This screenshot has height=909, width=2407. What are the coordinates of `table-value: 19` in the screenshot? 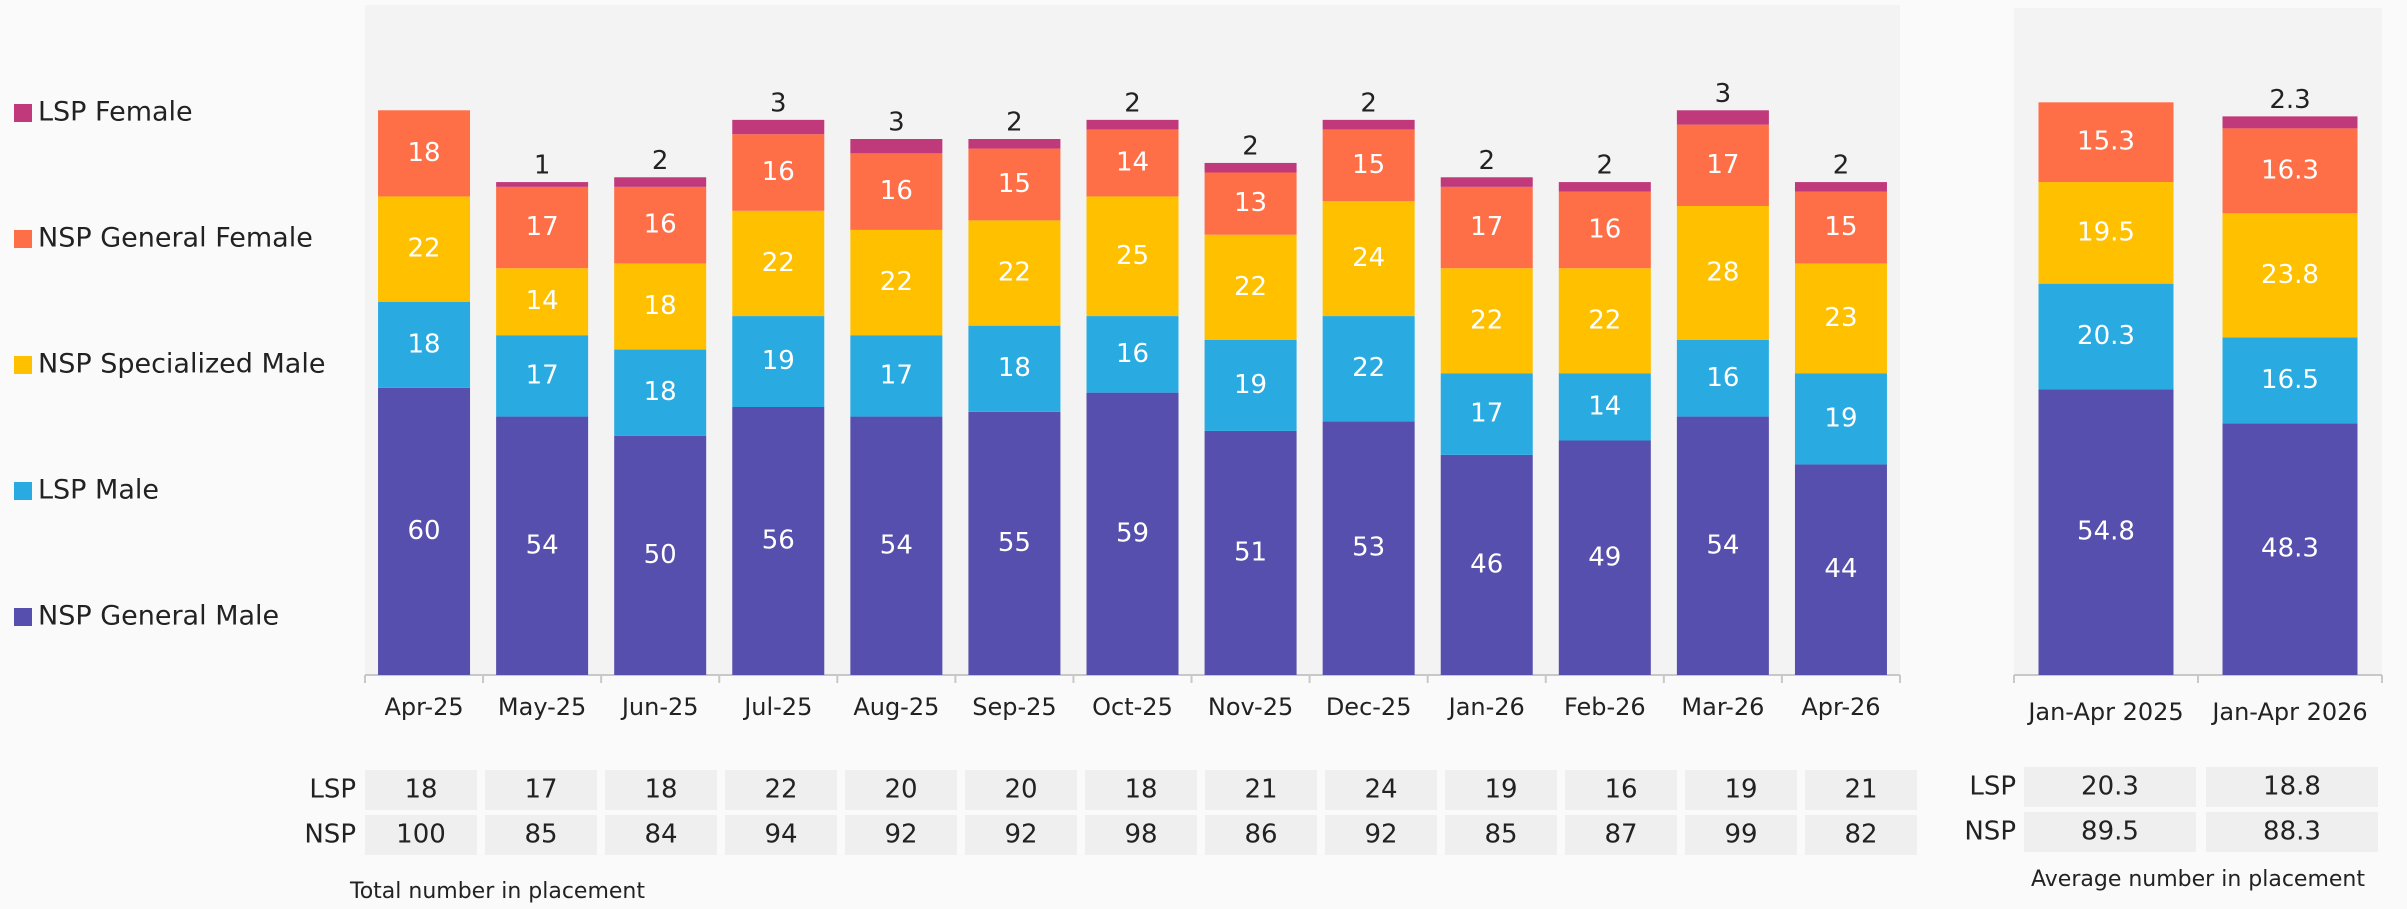 It's located at (1740, 790).